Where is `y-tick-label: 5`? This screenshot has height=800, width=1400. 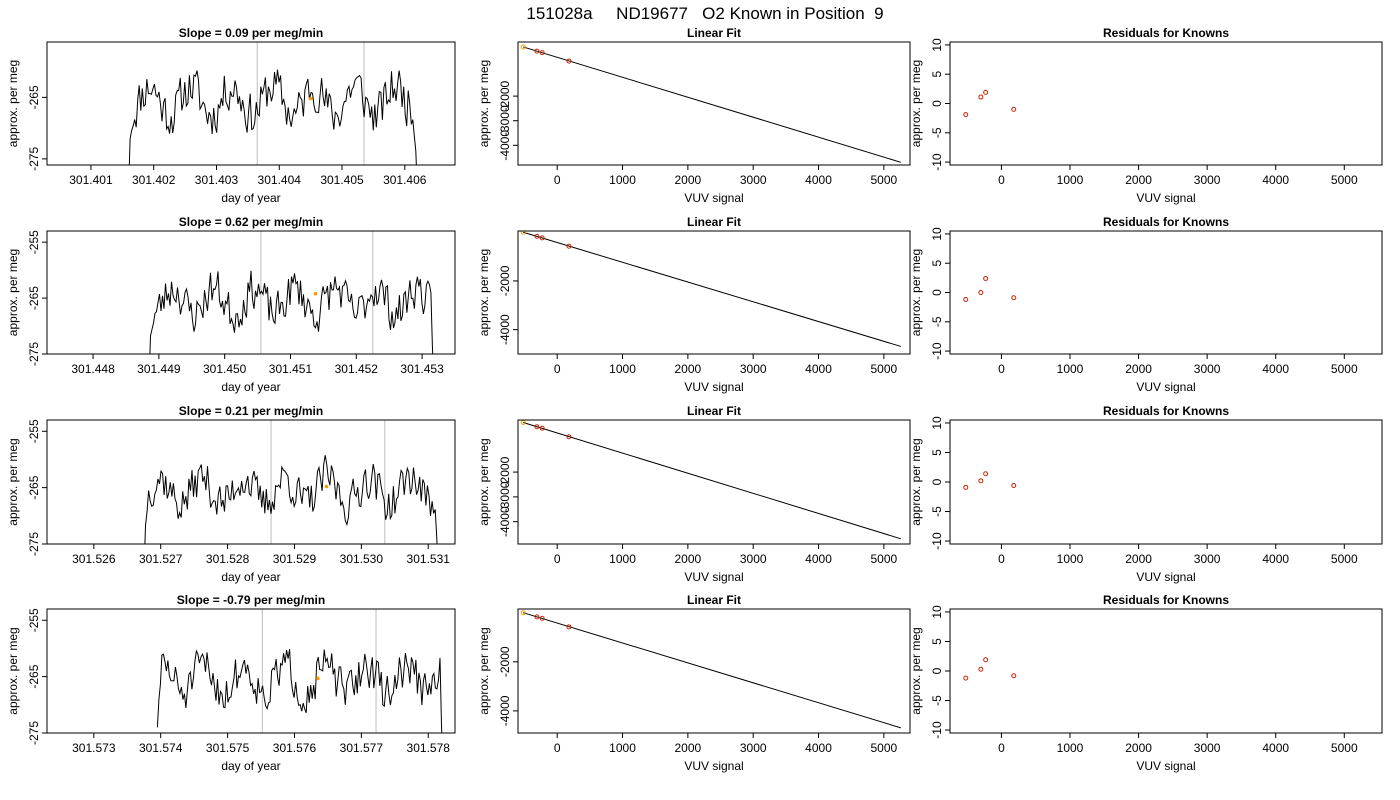
y-tick-label: 5 is located at coordinates (937, 263).